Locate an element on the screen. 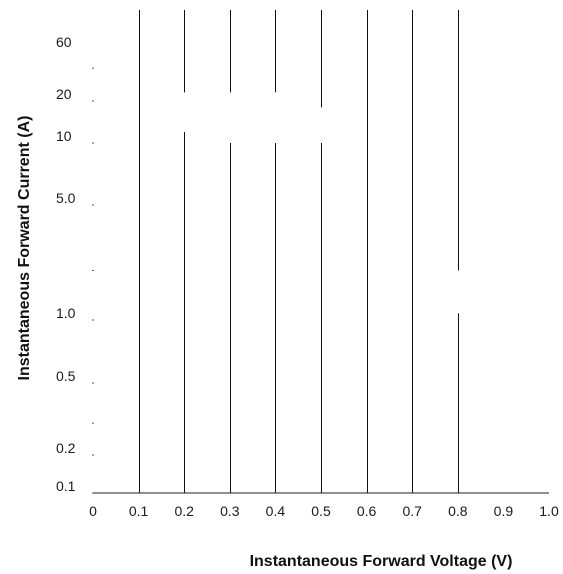 The width and height of the screenshot is (563, 574). x-tick-label-0: 0 is located at coordinates (93, 511).